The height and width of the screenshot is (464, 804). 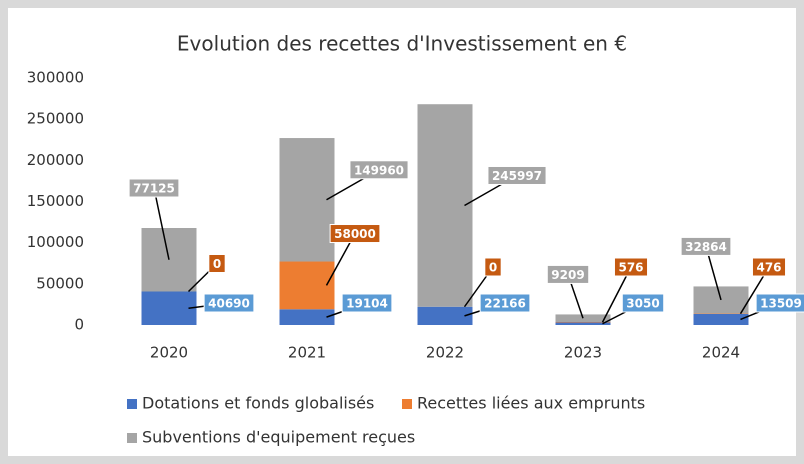 What do you see at coordinates (55, 160) in the screenshot?
I see `y-tick-label: 200000` at bounding box center [55, 160].